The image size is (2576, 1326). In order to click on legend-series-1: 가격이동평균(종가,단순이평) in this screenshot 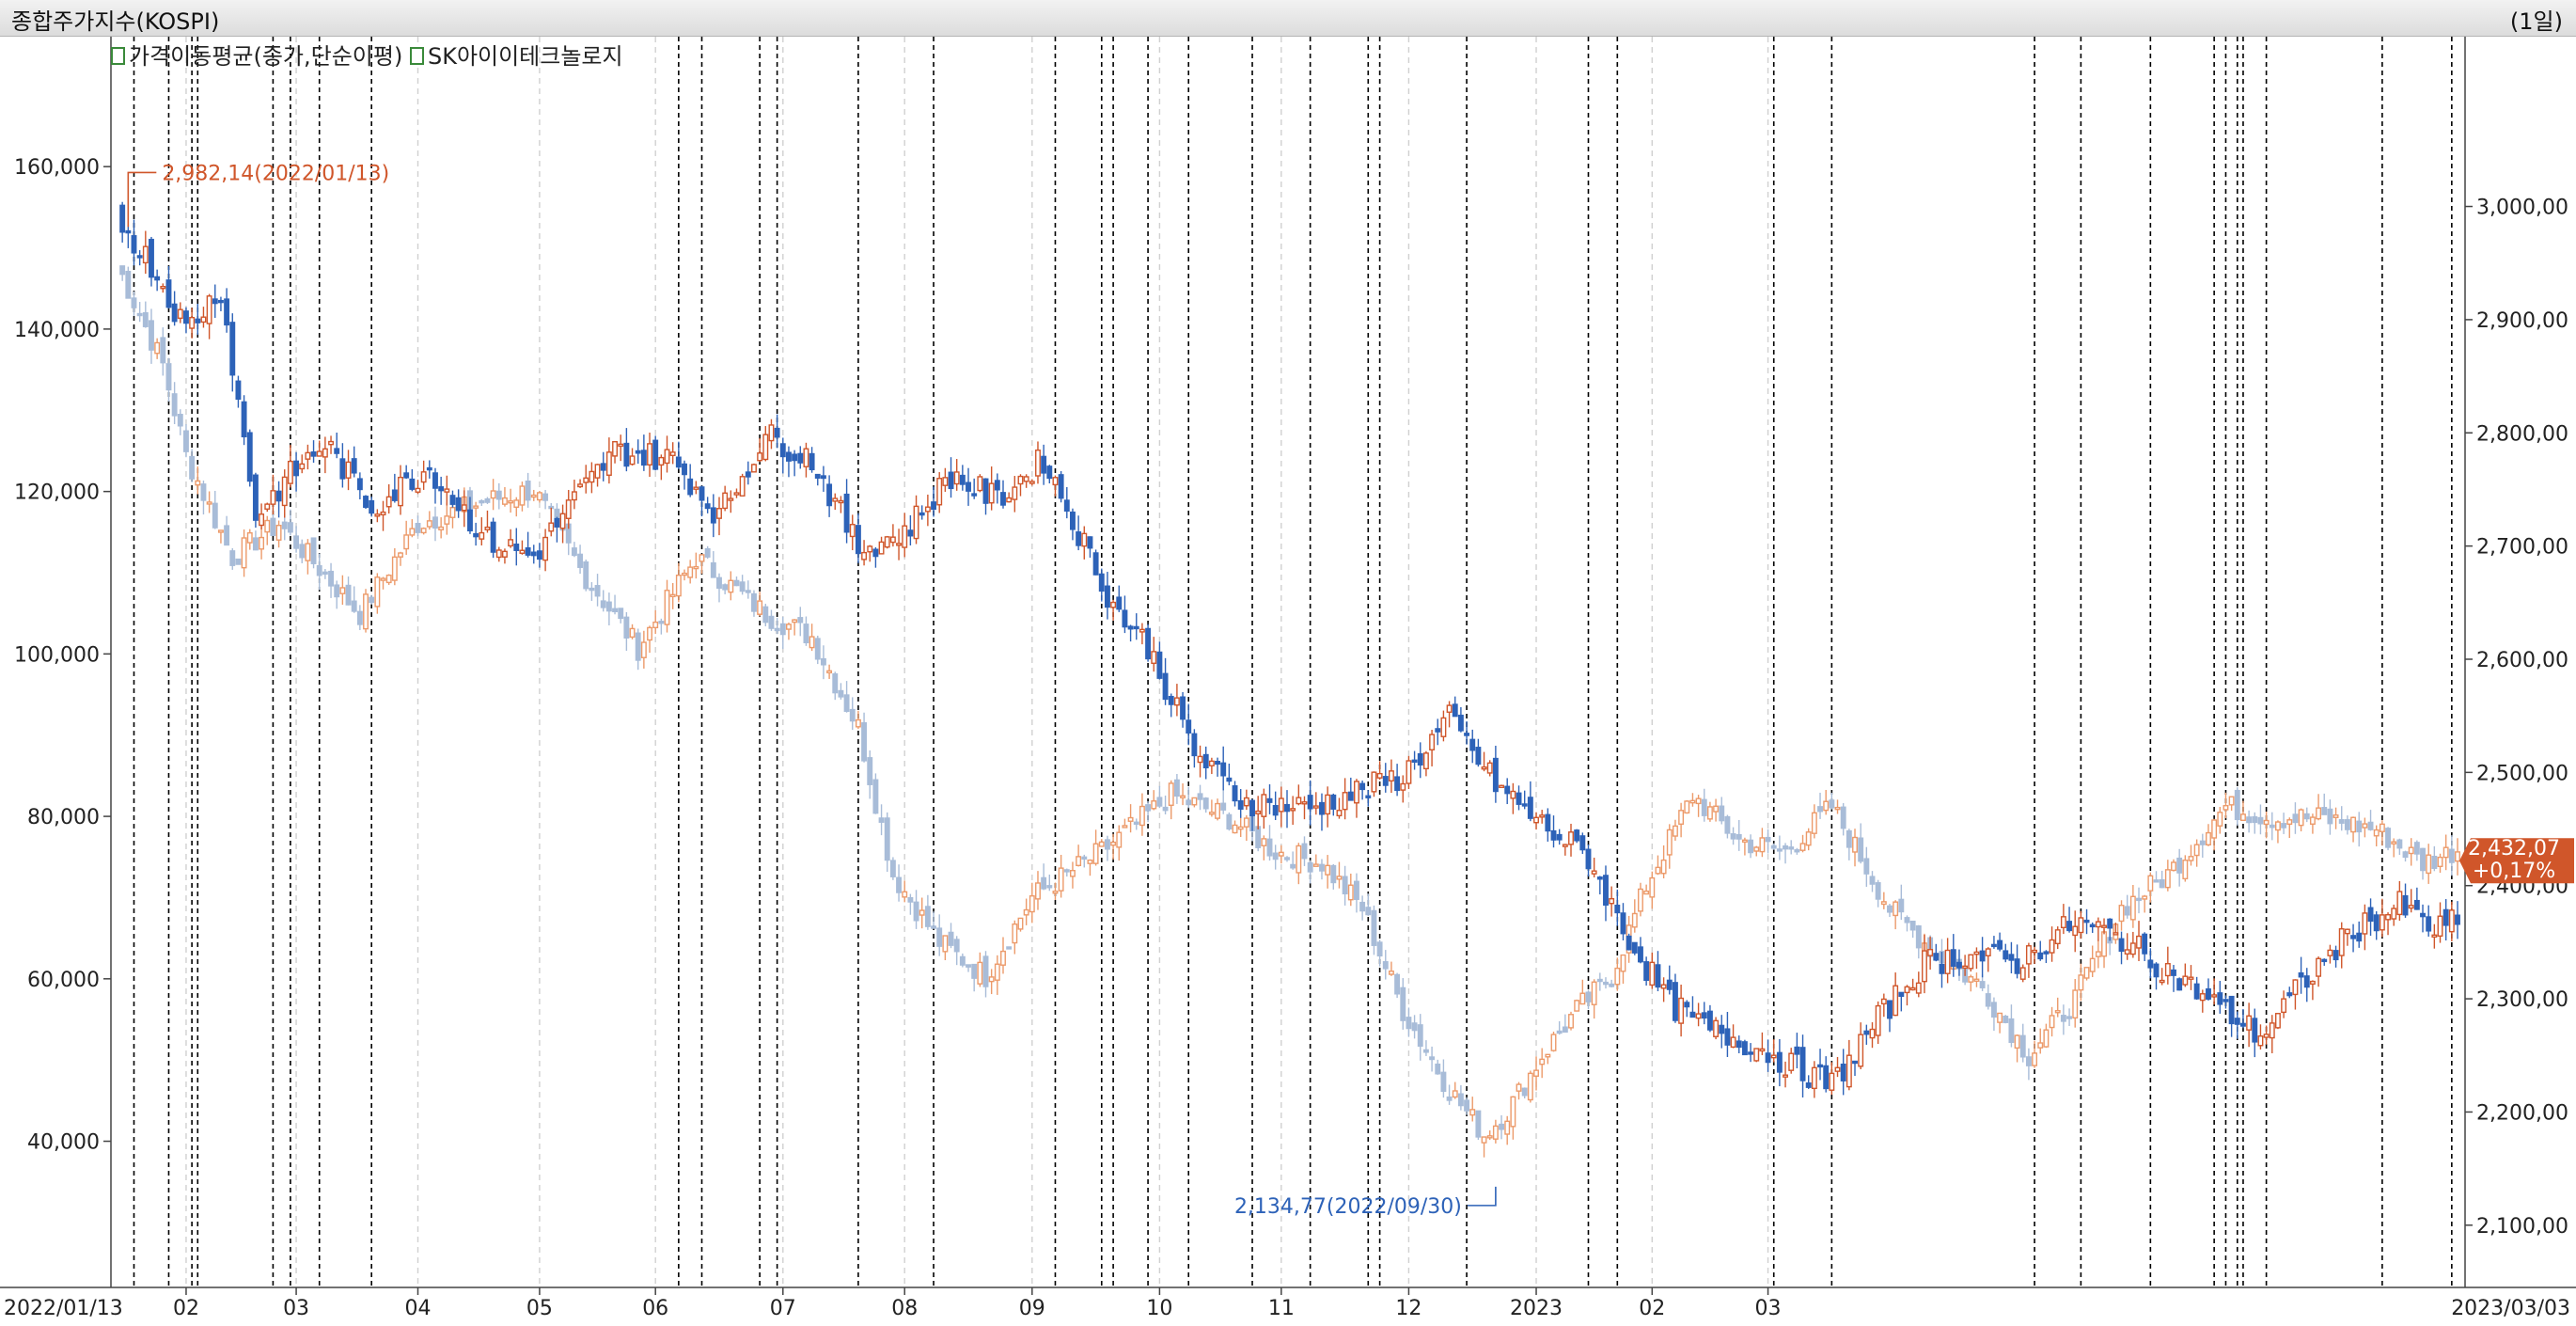, I will do `click(266, 56)`.